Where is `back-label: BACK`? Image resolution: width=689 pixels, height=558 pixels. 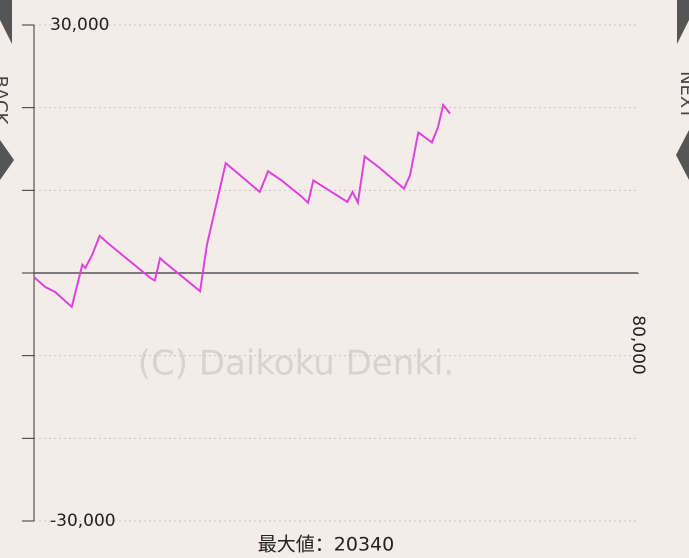
back-label: BACK is located at coordinates (5, 101).